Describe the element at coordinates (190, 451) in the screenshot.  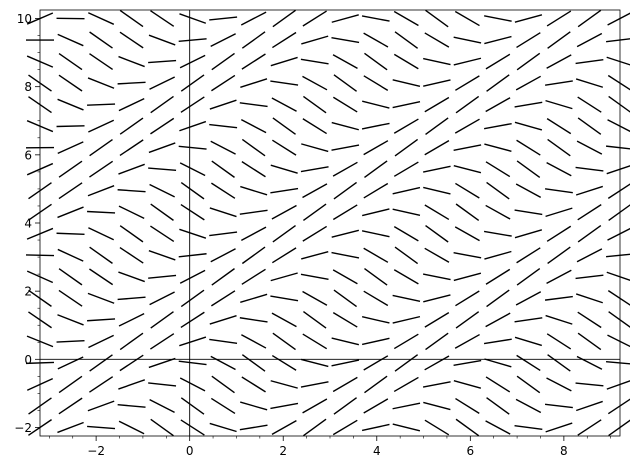
I see `x-tick-label: 0` at that location.